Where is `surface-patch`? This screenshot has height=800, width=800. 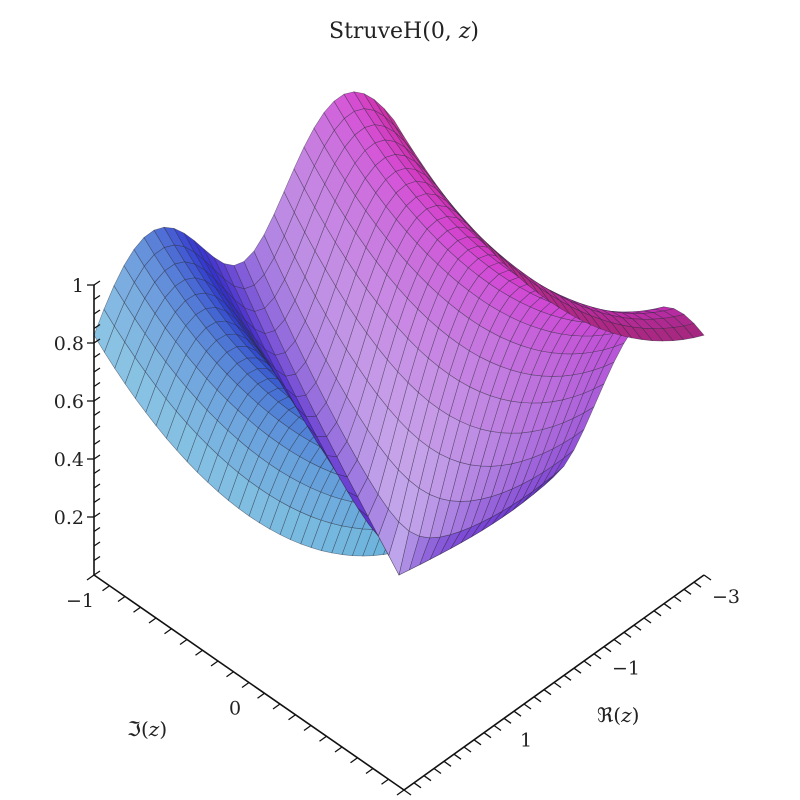
surface-patch is located at coordinates (394, 123).